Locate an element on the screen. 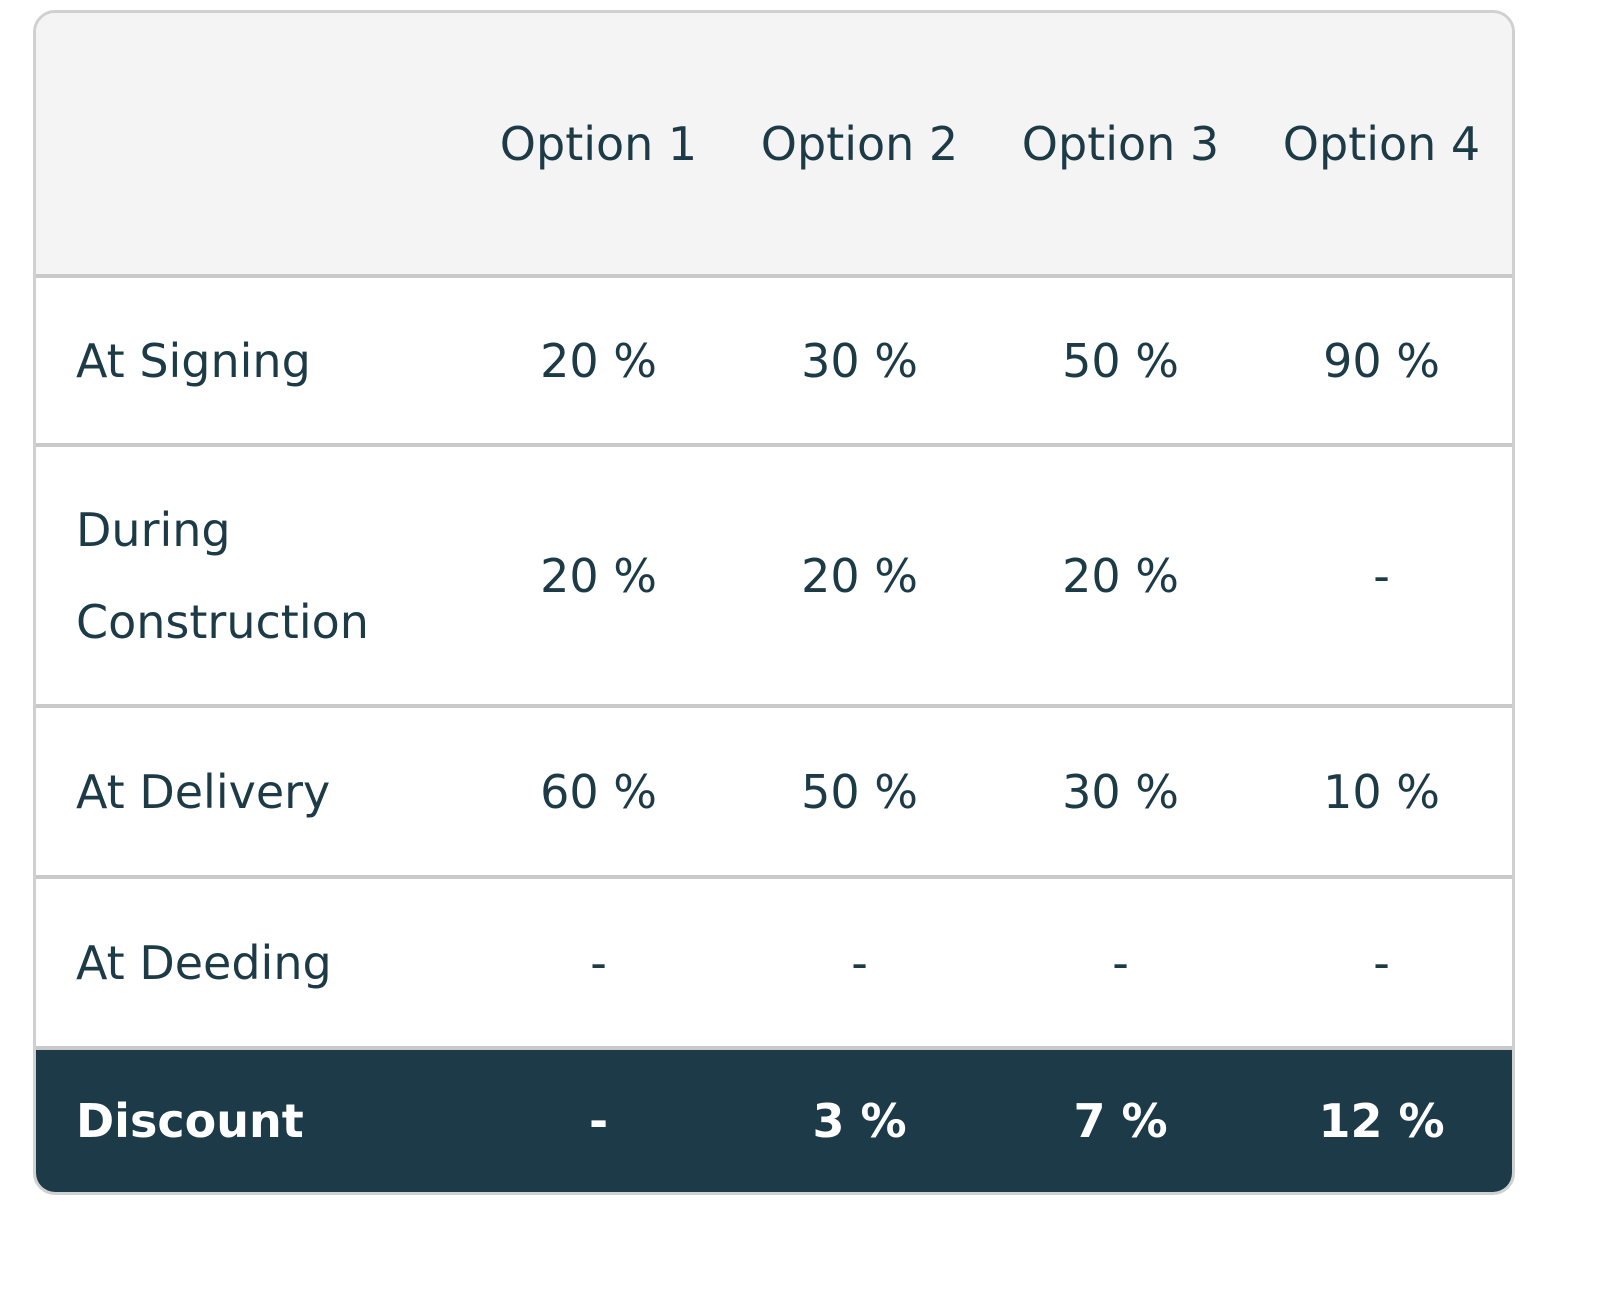 The image size is (1600, 1292). row-label: Discount is located at coordinates (252, 1119).